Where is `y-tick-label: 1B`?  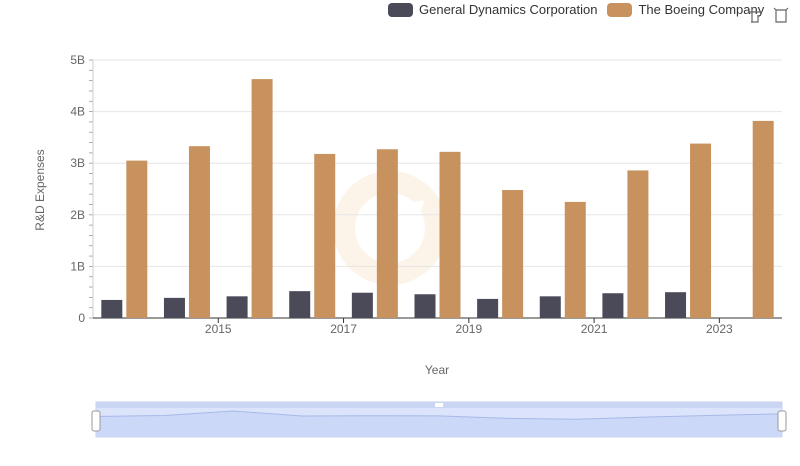
y-tick-label: 1B is located at coordinates (77, 266).